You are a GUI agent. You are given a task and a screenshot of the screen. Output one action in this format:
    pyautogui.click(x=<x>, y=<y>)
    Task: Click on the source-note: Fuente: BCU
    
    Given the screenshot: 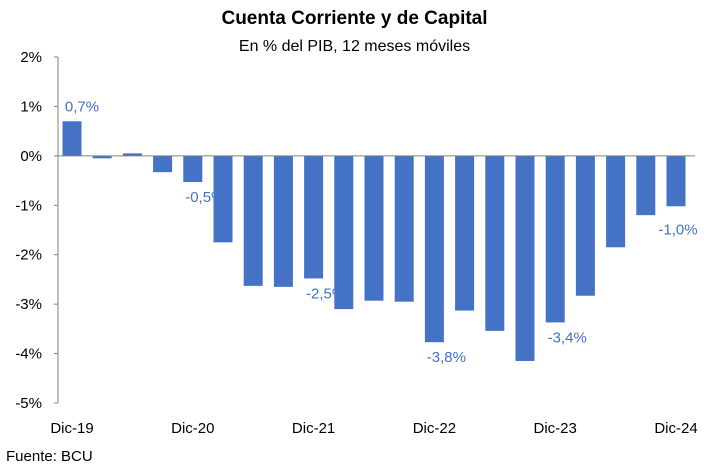 What is the action you would take?
    pyautogui.click(x=49, y=456)
    